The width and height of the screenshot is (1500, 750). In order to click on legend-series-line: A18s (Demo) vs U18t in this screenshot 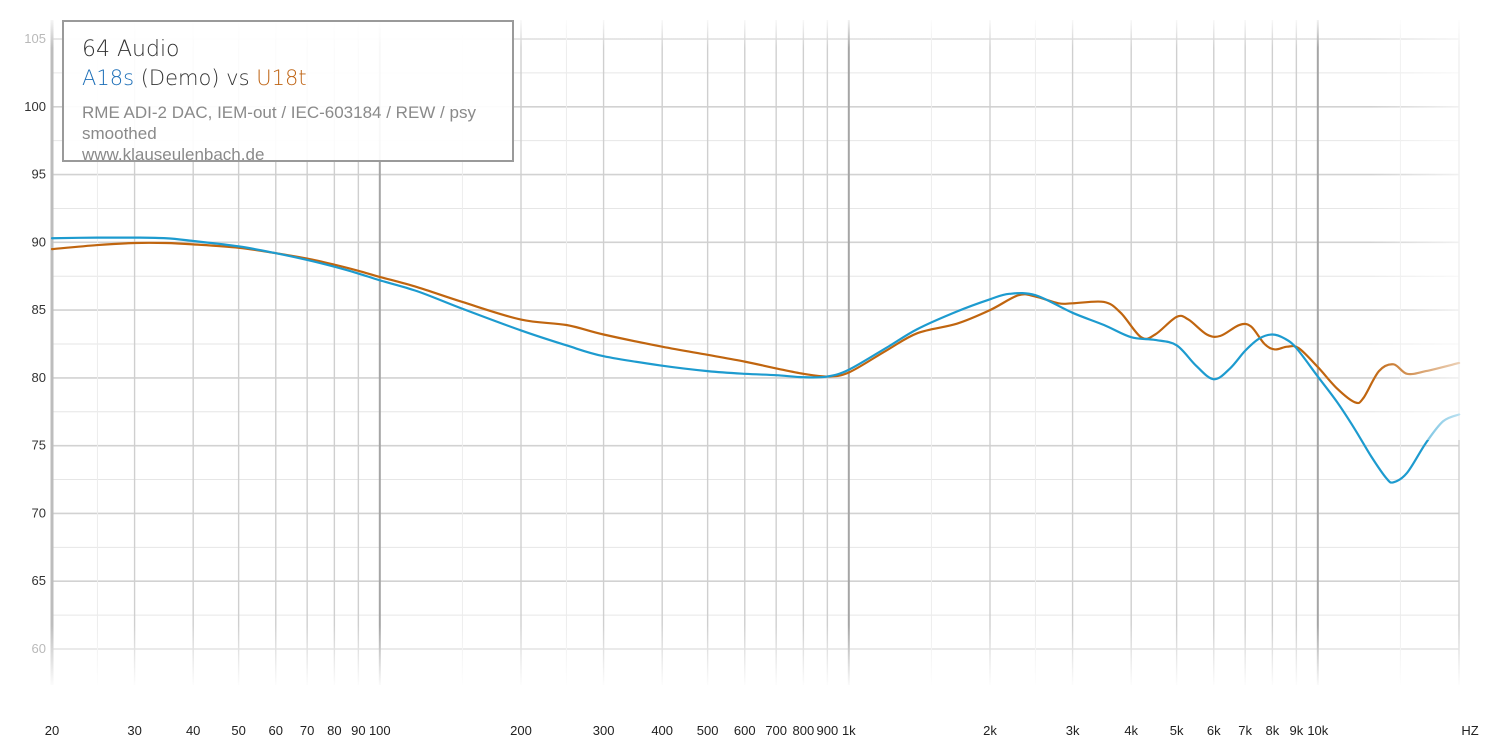, I will do `click(288, 78)`.